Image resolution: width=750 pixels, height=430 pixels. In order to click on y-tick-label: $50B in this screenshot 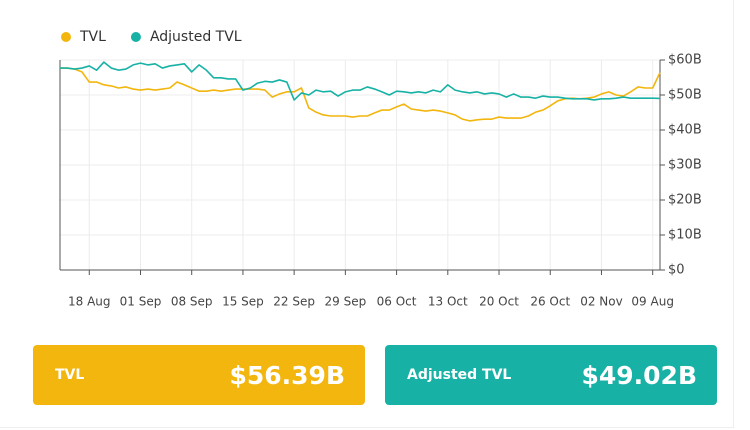, I will do `click(685, 95)`.